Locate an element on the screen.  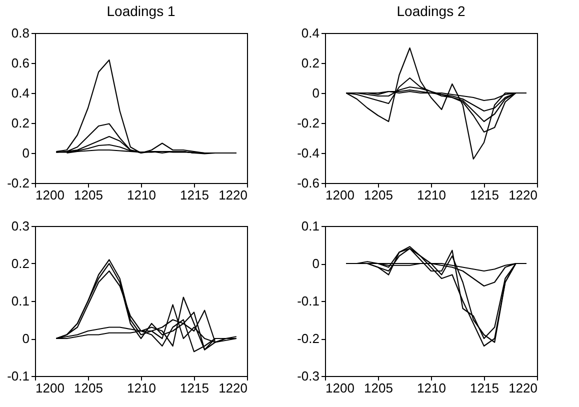
chart-title: Loadings 1 is located at coordinates (141, 11).